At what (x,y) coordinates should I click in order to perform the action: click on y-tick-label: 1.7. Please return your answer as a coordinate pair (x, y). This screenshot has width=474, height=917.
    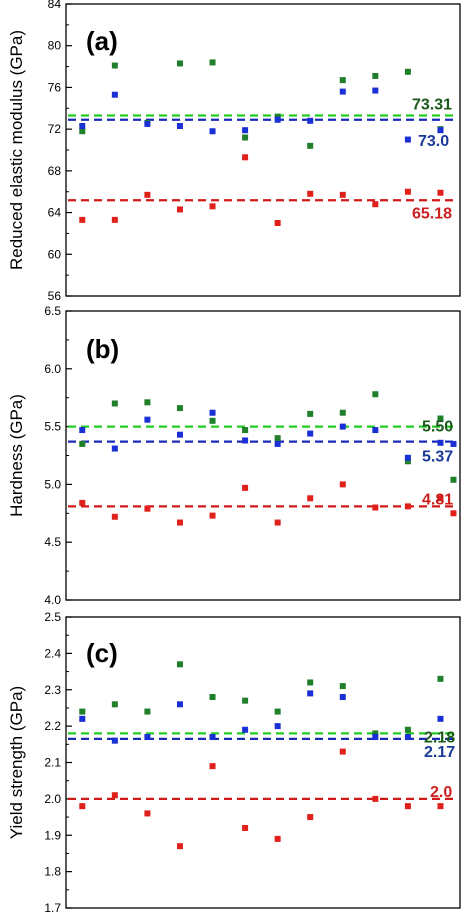
    Looking at the image, I should click on (52, 908).